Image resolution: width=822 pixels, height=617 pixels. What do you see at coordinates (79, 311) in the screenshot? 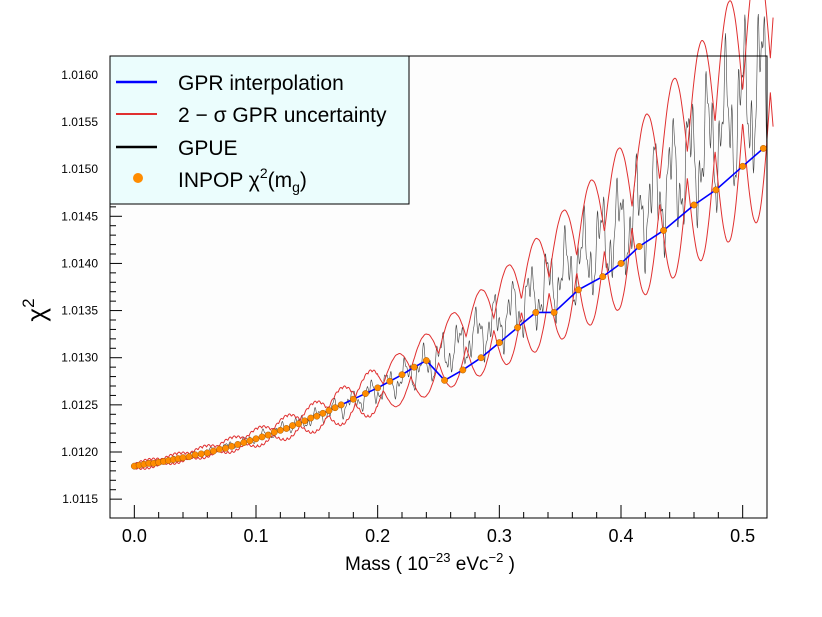
I see `y-tick-label: 1.0135` at bounding box center [79, 311].